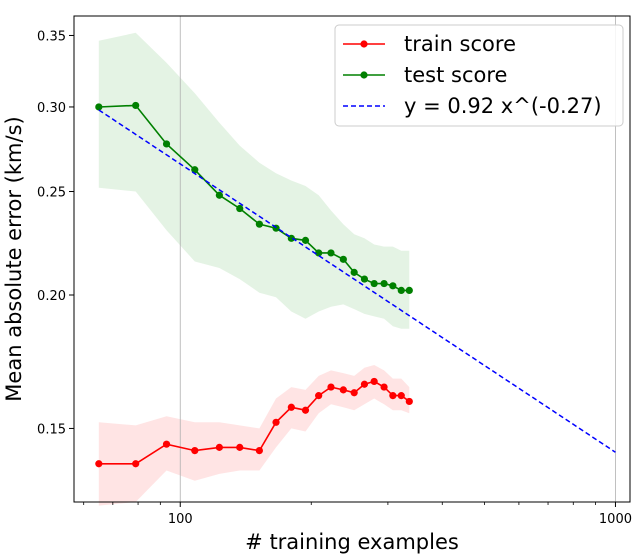 Image resolution: width=643 pixels, height=560 pixels. What do you see at coordinates (352, 542) in the screenshot?
I see `x-axis-label: # training examples` at bounding box center [352, 542].